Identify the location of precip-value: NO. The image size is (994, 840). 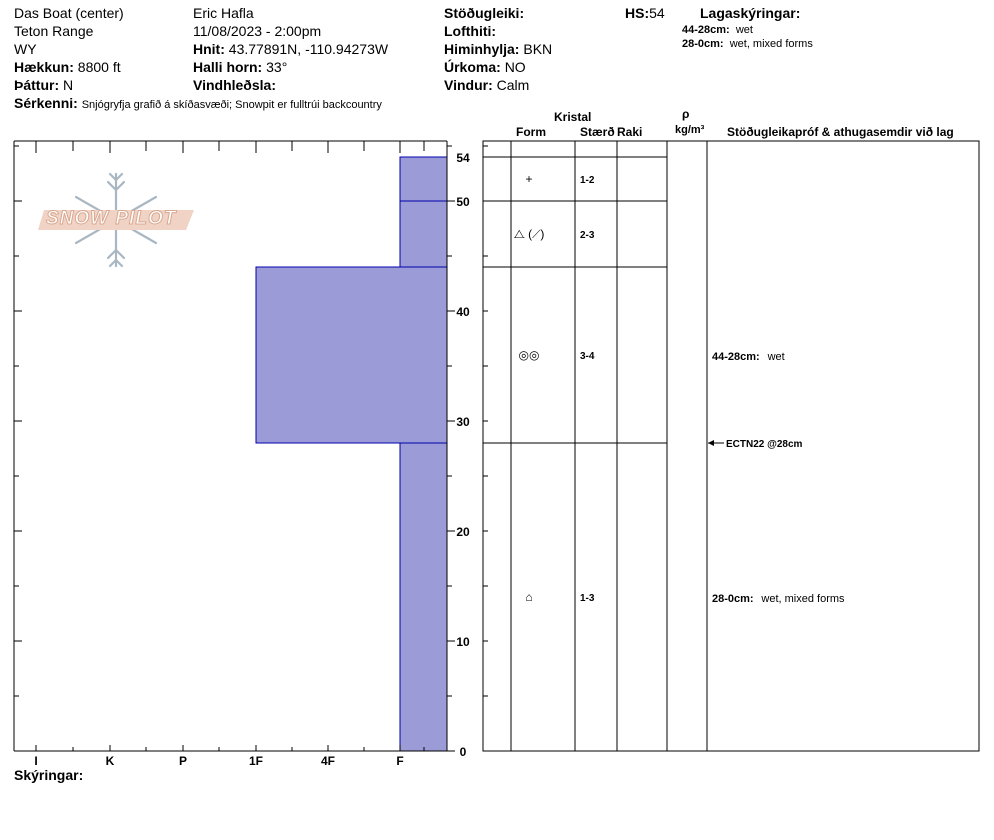
(515, 67).